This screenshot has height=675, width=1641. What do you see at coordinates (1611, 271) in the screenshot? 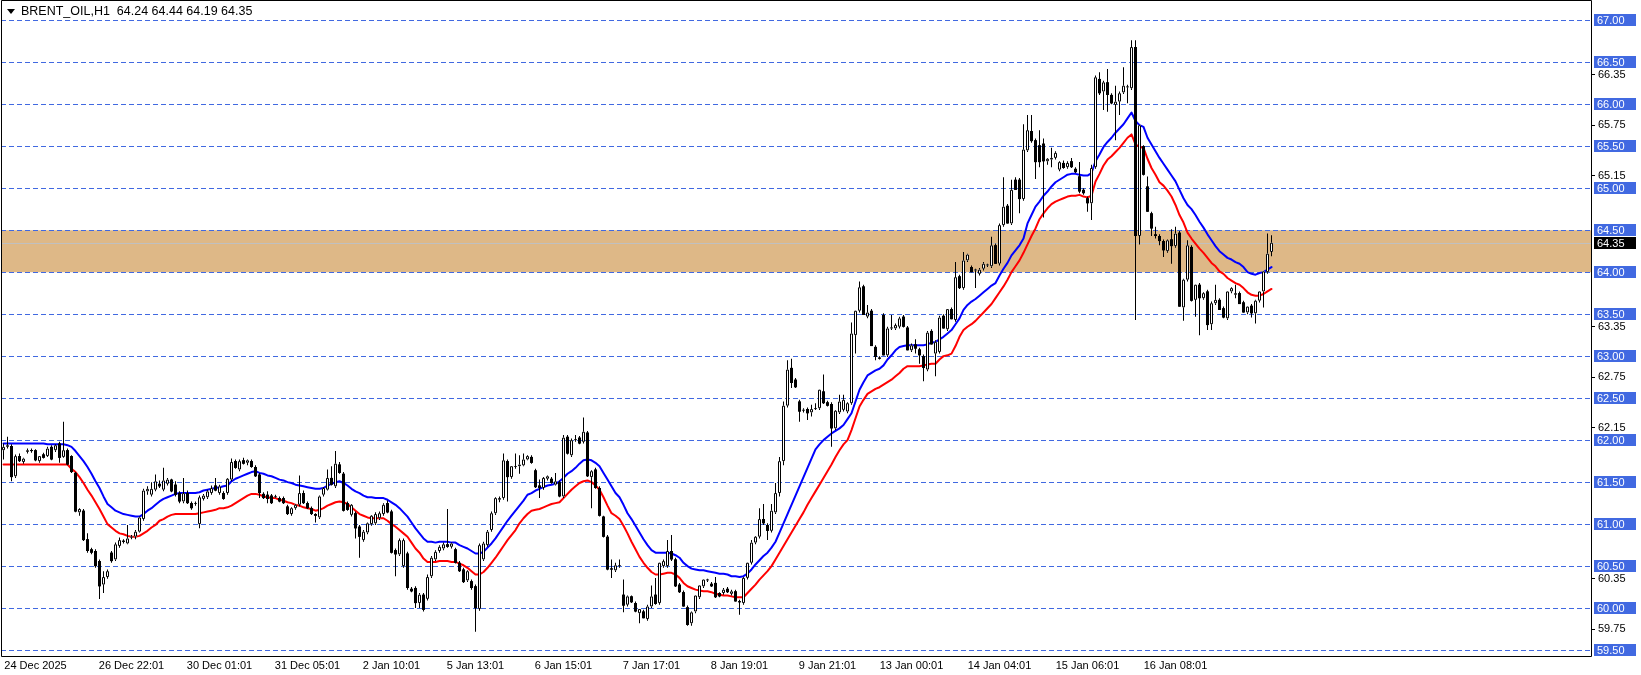
I see `ref-line-label: 64.00` at bounding box center [1611, 271].